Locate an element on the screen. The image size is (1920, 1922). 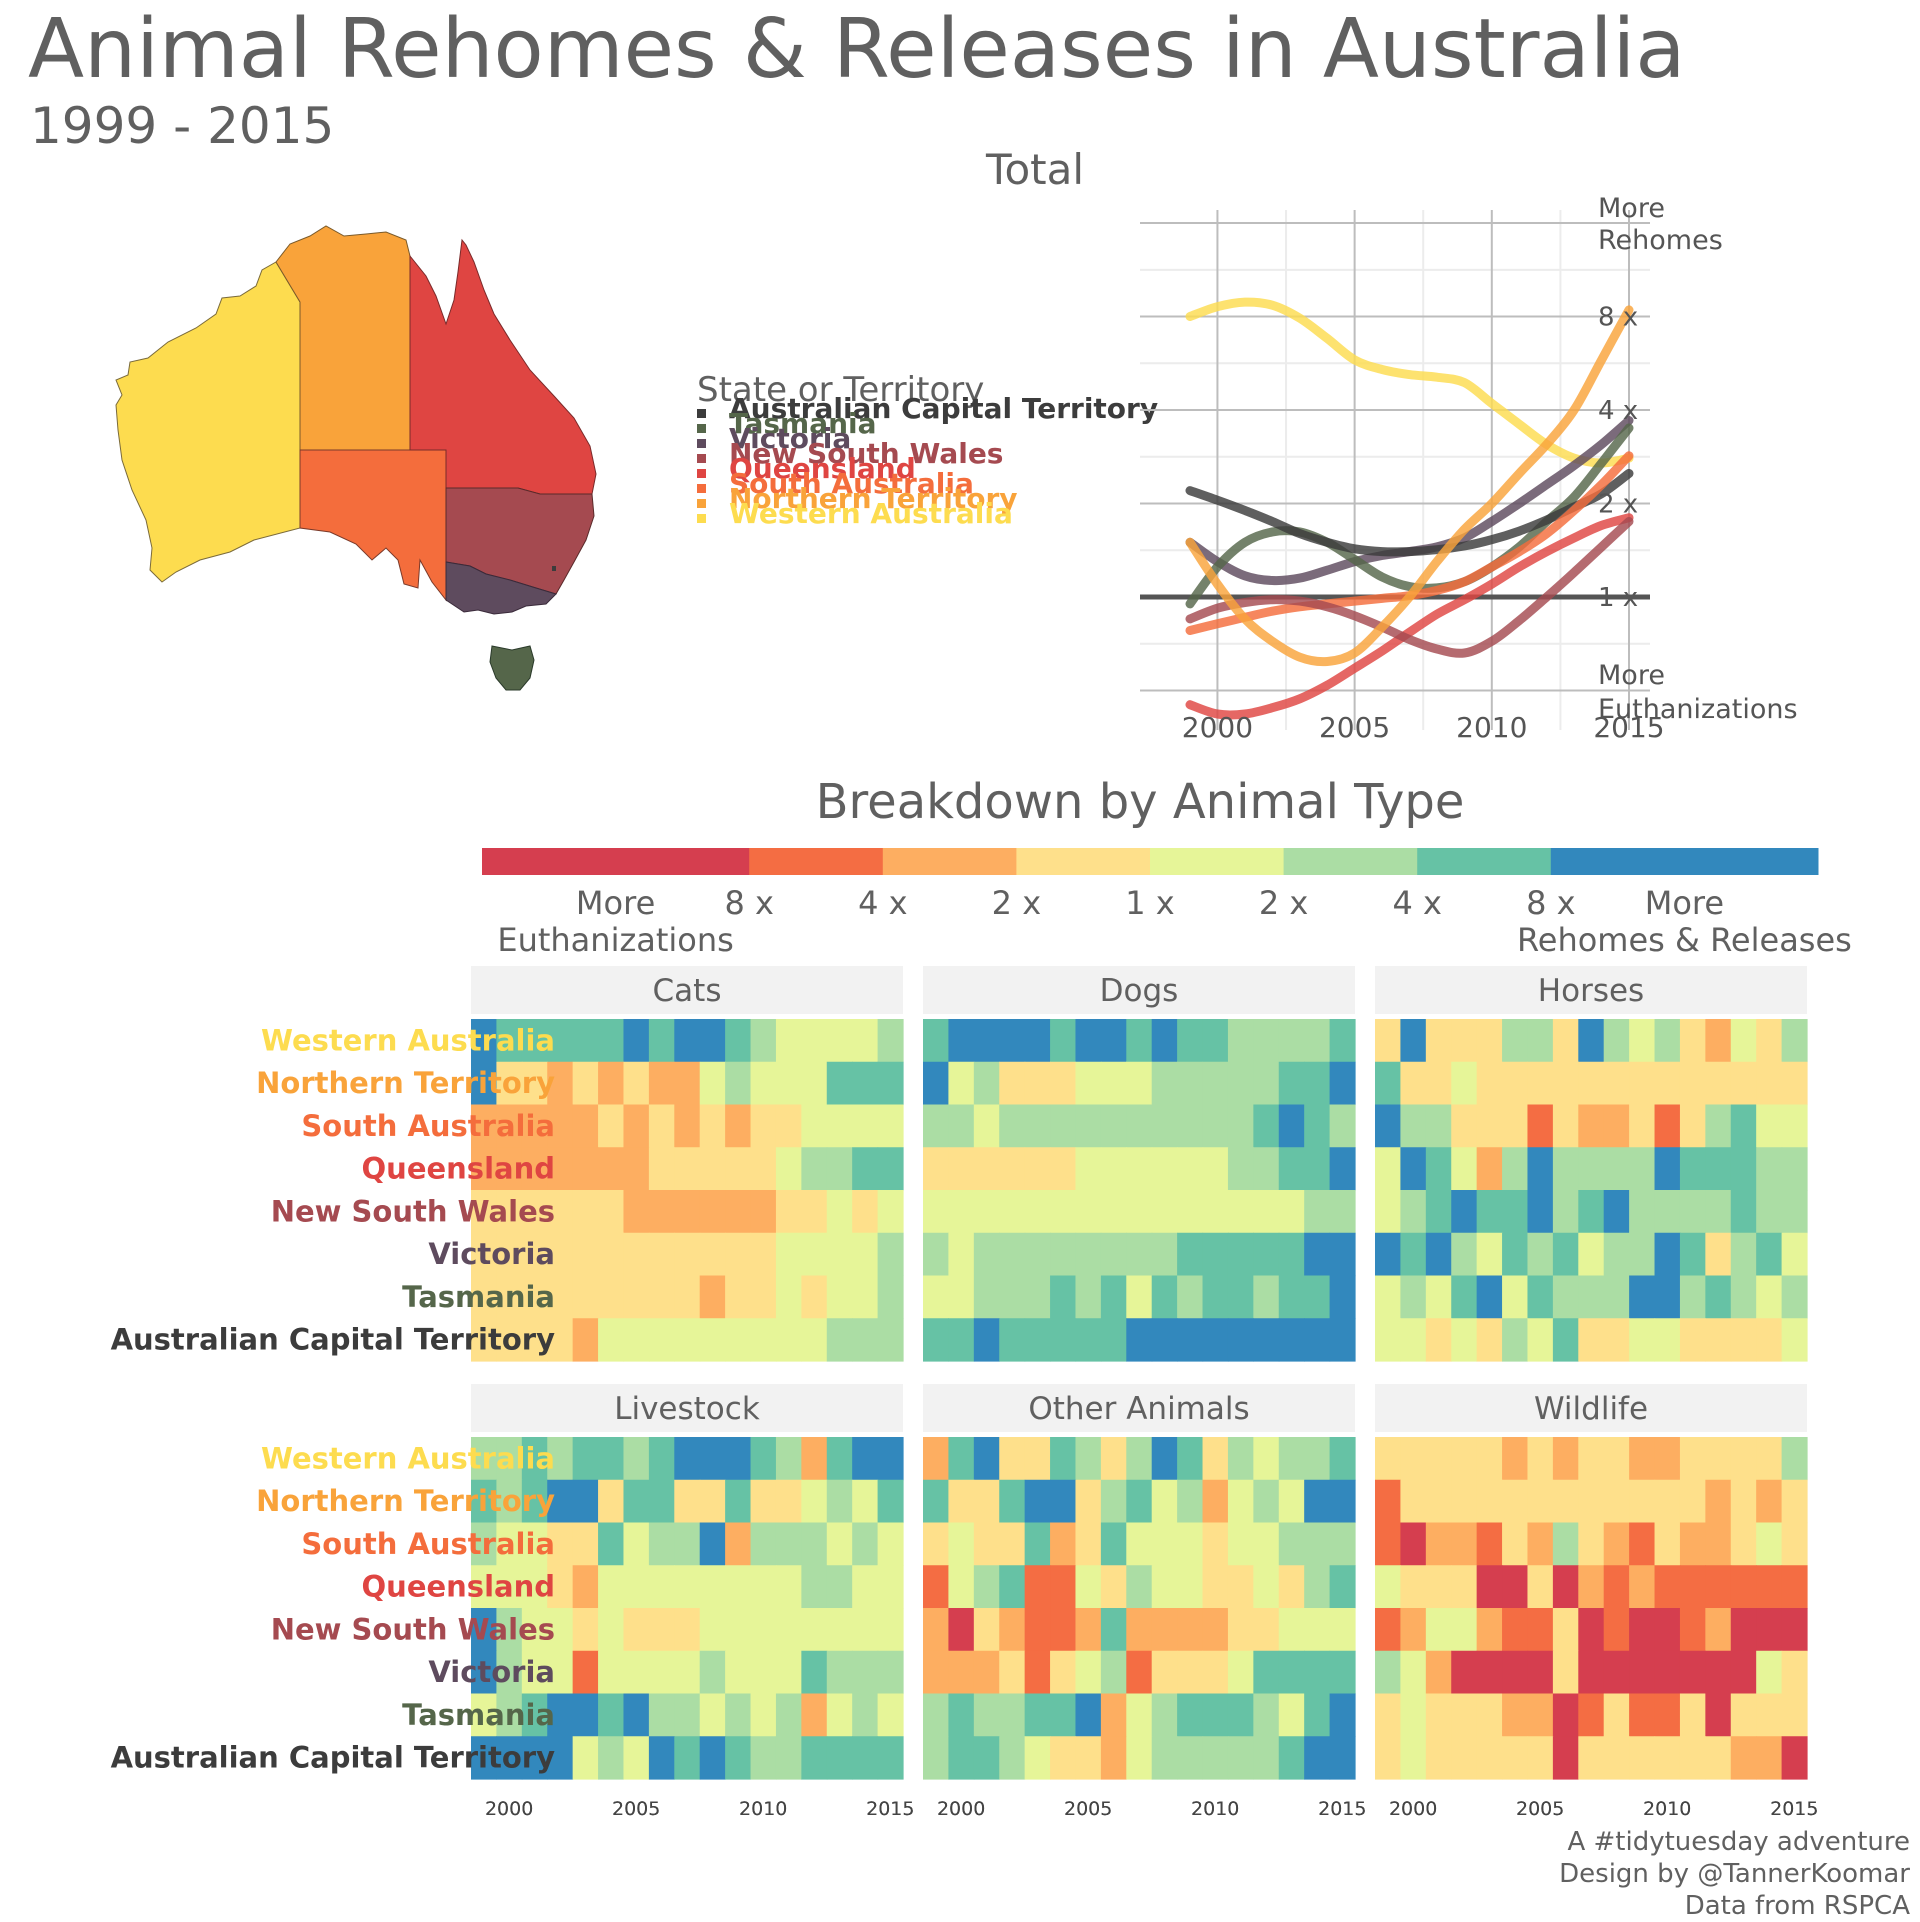
panel-other-animals: Other Animals 2000 2005 2010 2015 is located at coordinates (1144, 1602).